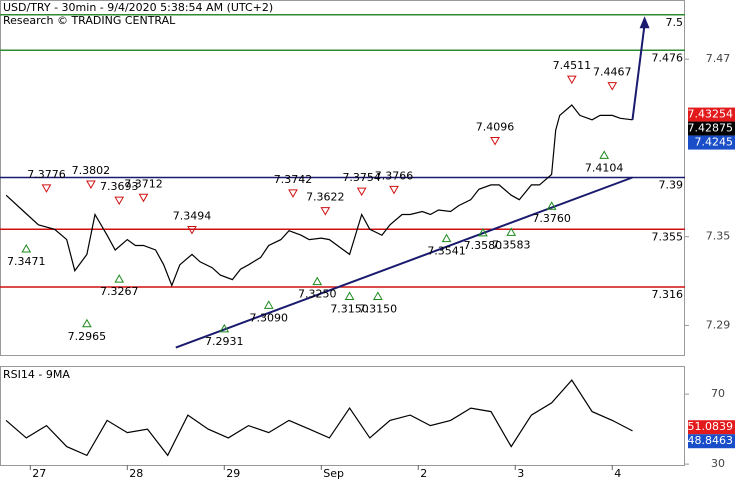 Image resolution: width=735 pixels, height=480 pixels. I want to click on rsi-title: RSI14 - 9MA, so click(36, 374).